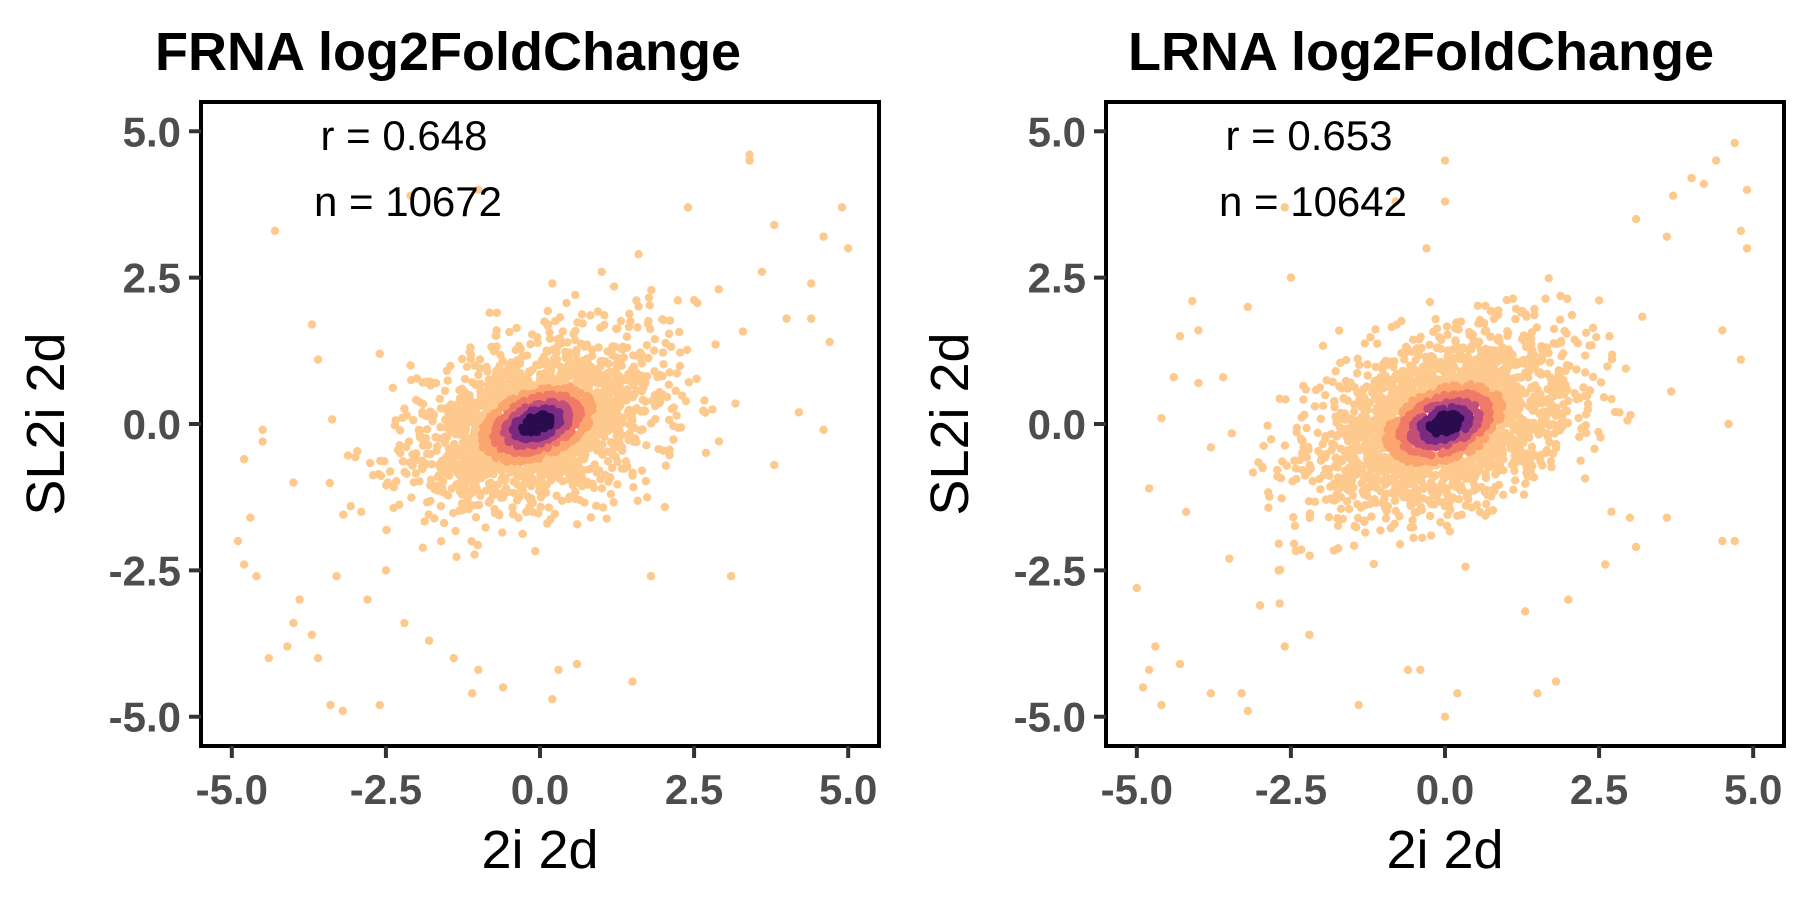 The height and width of the screenshot is (900, 1800). What do you see at coordinates (1057, 278) in the screenshot?
I see `y-tick-label: 2.5` at bounding box center [1057, 278].